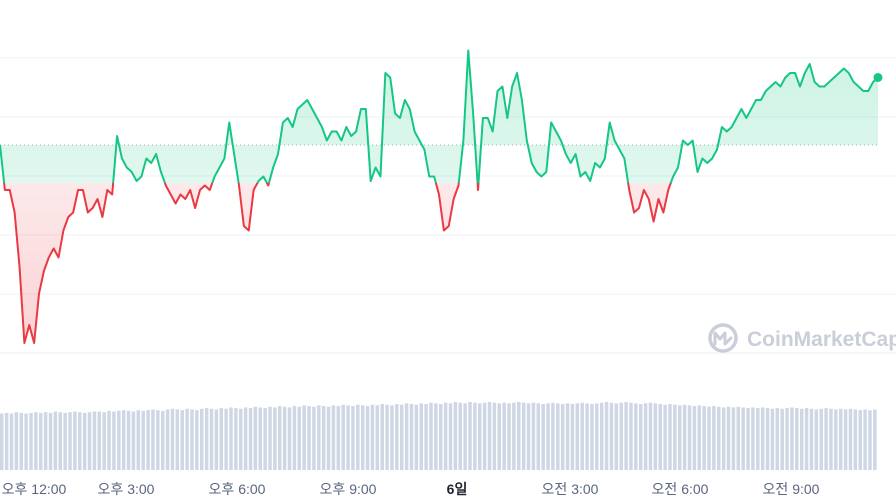  What do you see at coordinates (126, 489) in the screenshot?
I see `x-tick-label: 오후 3:00` at bounding box center [126, 489].